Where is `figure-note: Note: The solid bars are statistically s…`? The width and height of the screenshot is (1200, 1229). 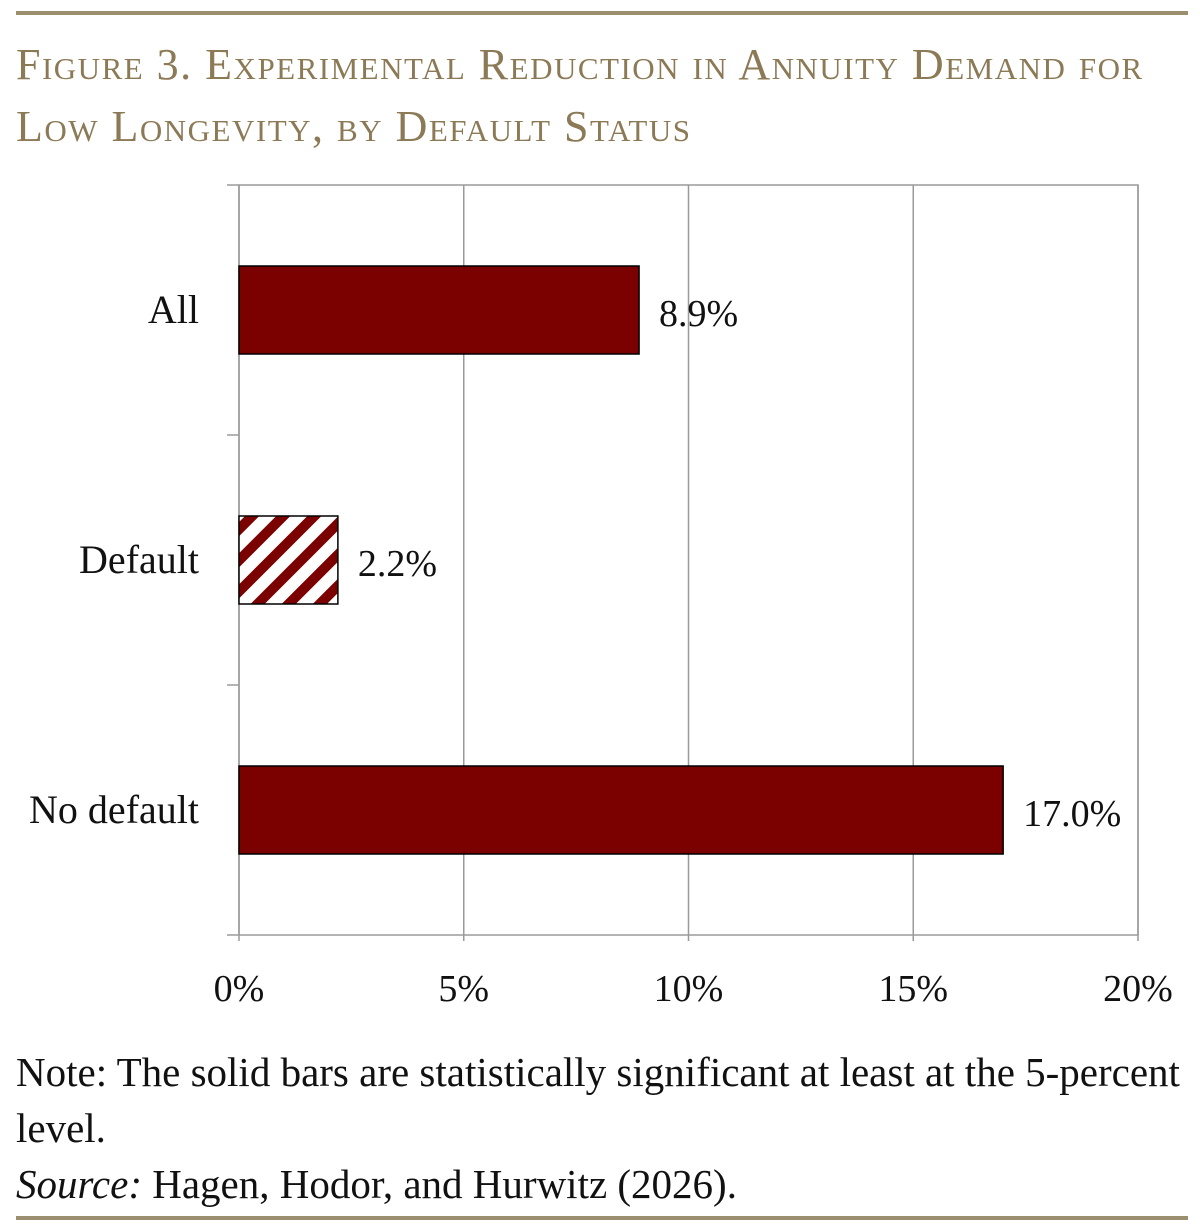
figure-note: Note: The solid bars are statistically s… is located at coordinates (606, 1128).